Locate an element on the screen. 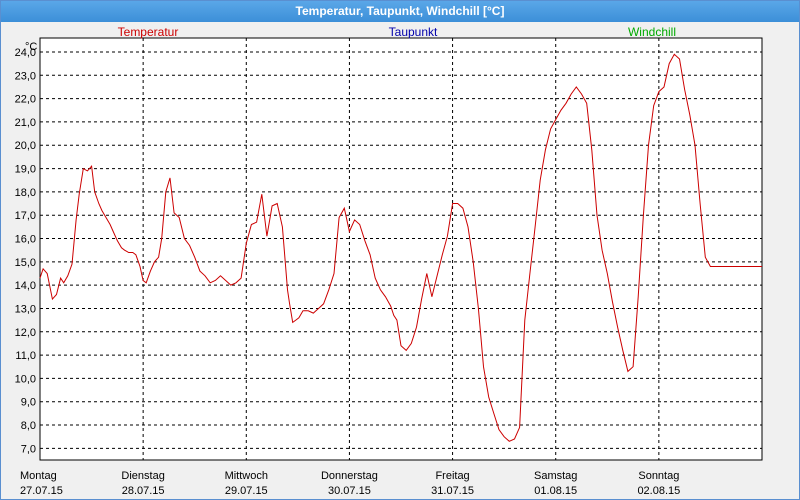 The width and height of the screenshot is (800, 500). legend-item-temperatur: Temperatur is located at coordinates (148, 32).